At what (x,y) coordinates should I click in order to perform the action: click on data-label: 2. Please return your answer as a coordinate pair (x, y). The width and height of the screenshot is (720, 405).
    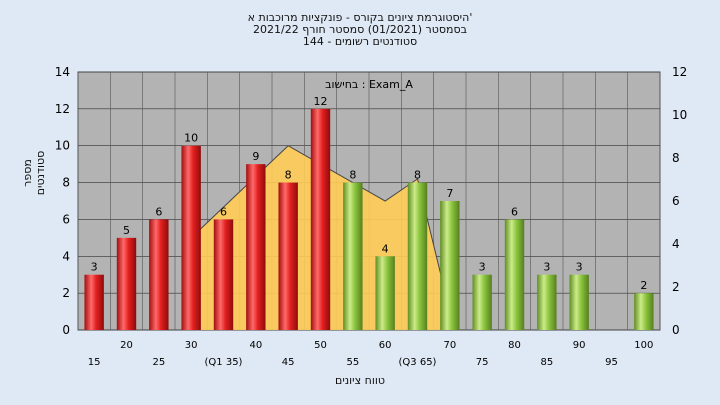
    Looking at the image, I should click on (643, 285).